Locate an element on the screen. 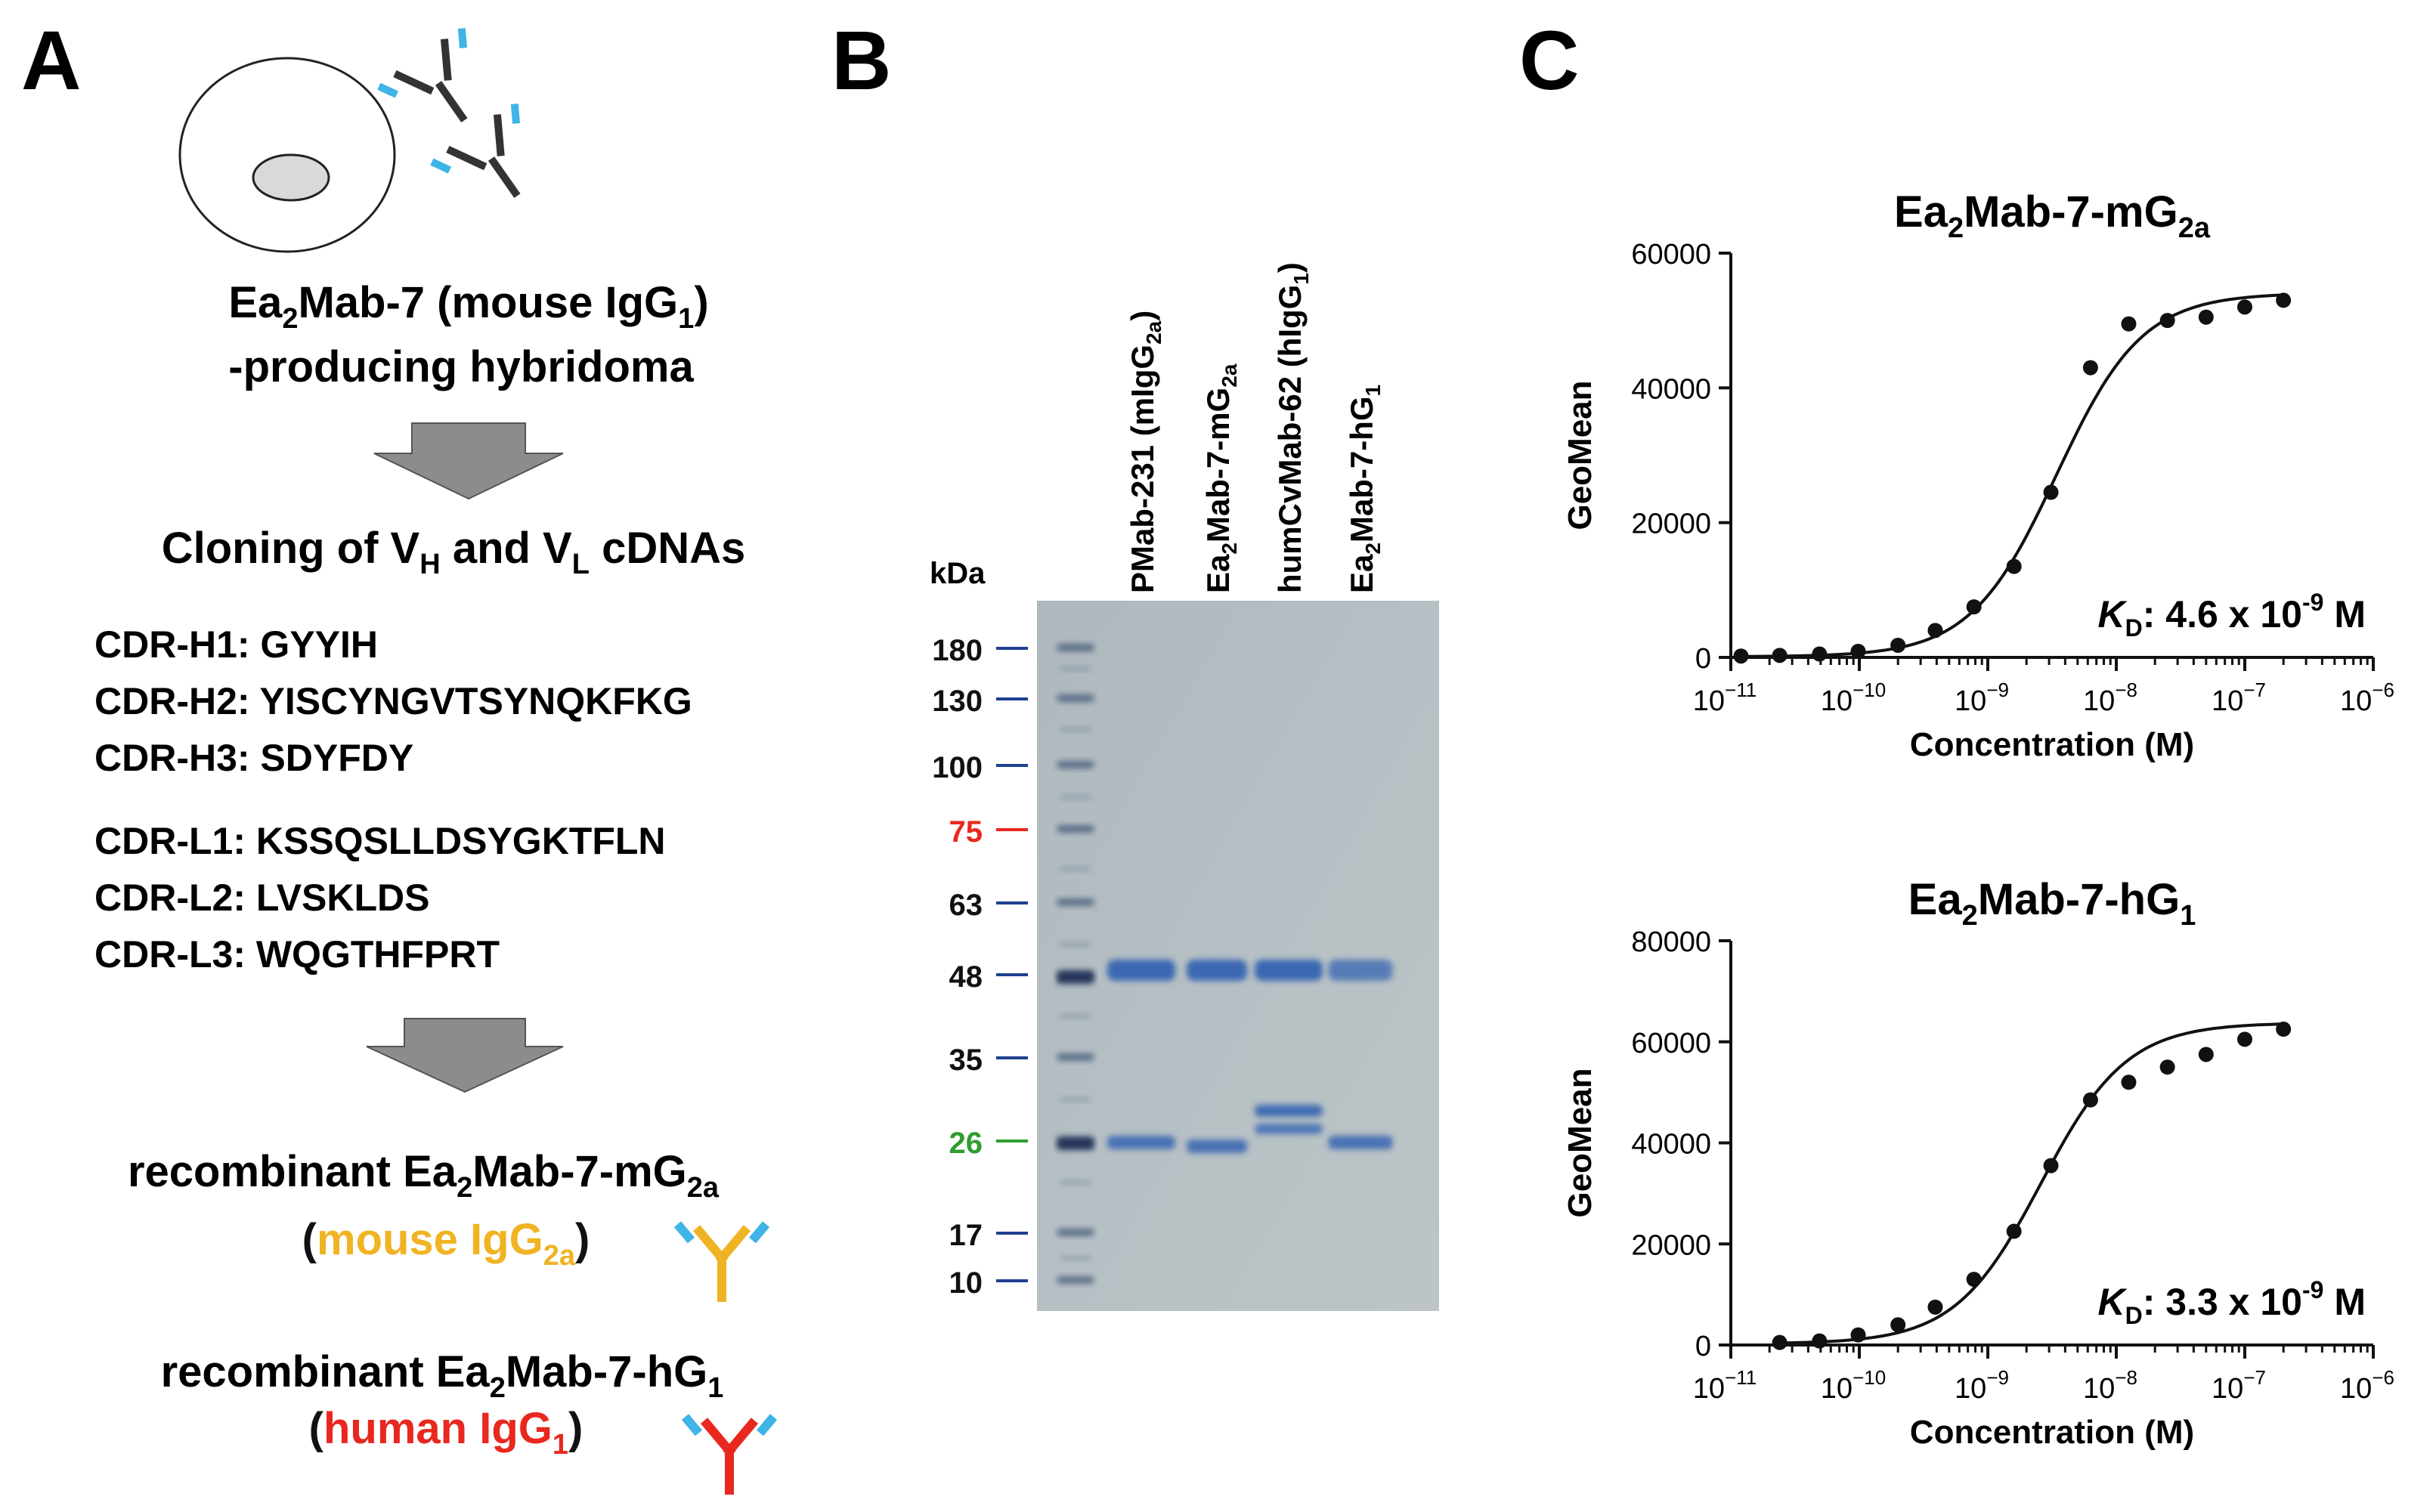 This screenshot has height=1512, width=2436. marker-label-17: 17 is located at coordinates (966, 1235).